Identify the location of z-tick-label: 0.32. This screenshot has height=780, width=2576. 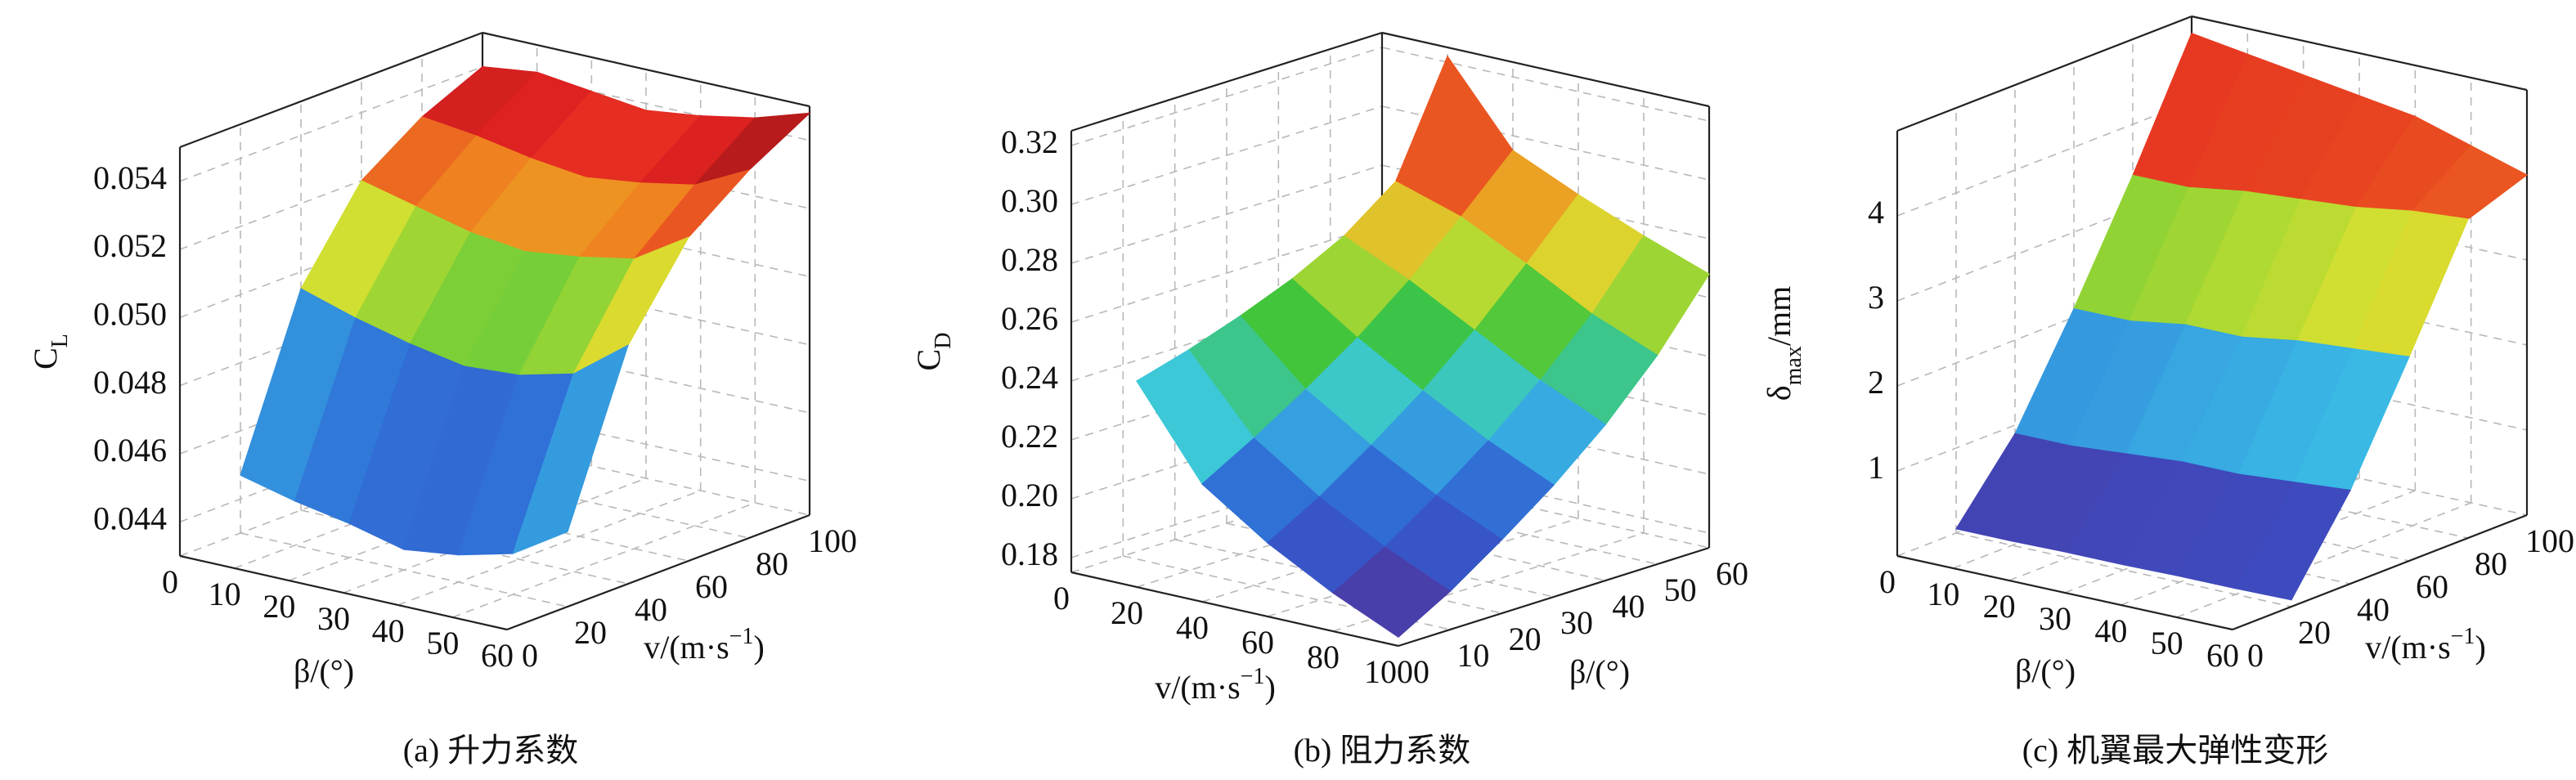
(1029, 142).